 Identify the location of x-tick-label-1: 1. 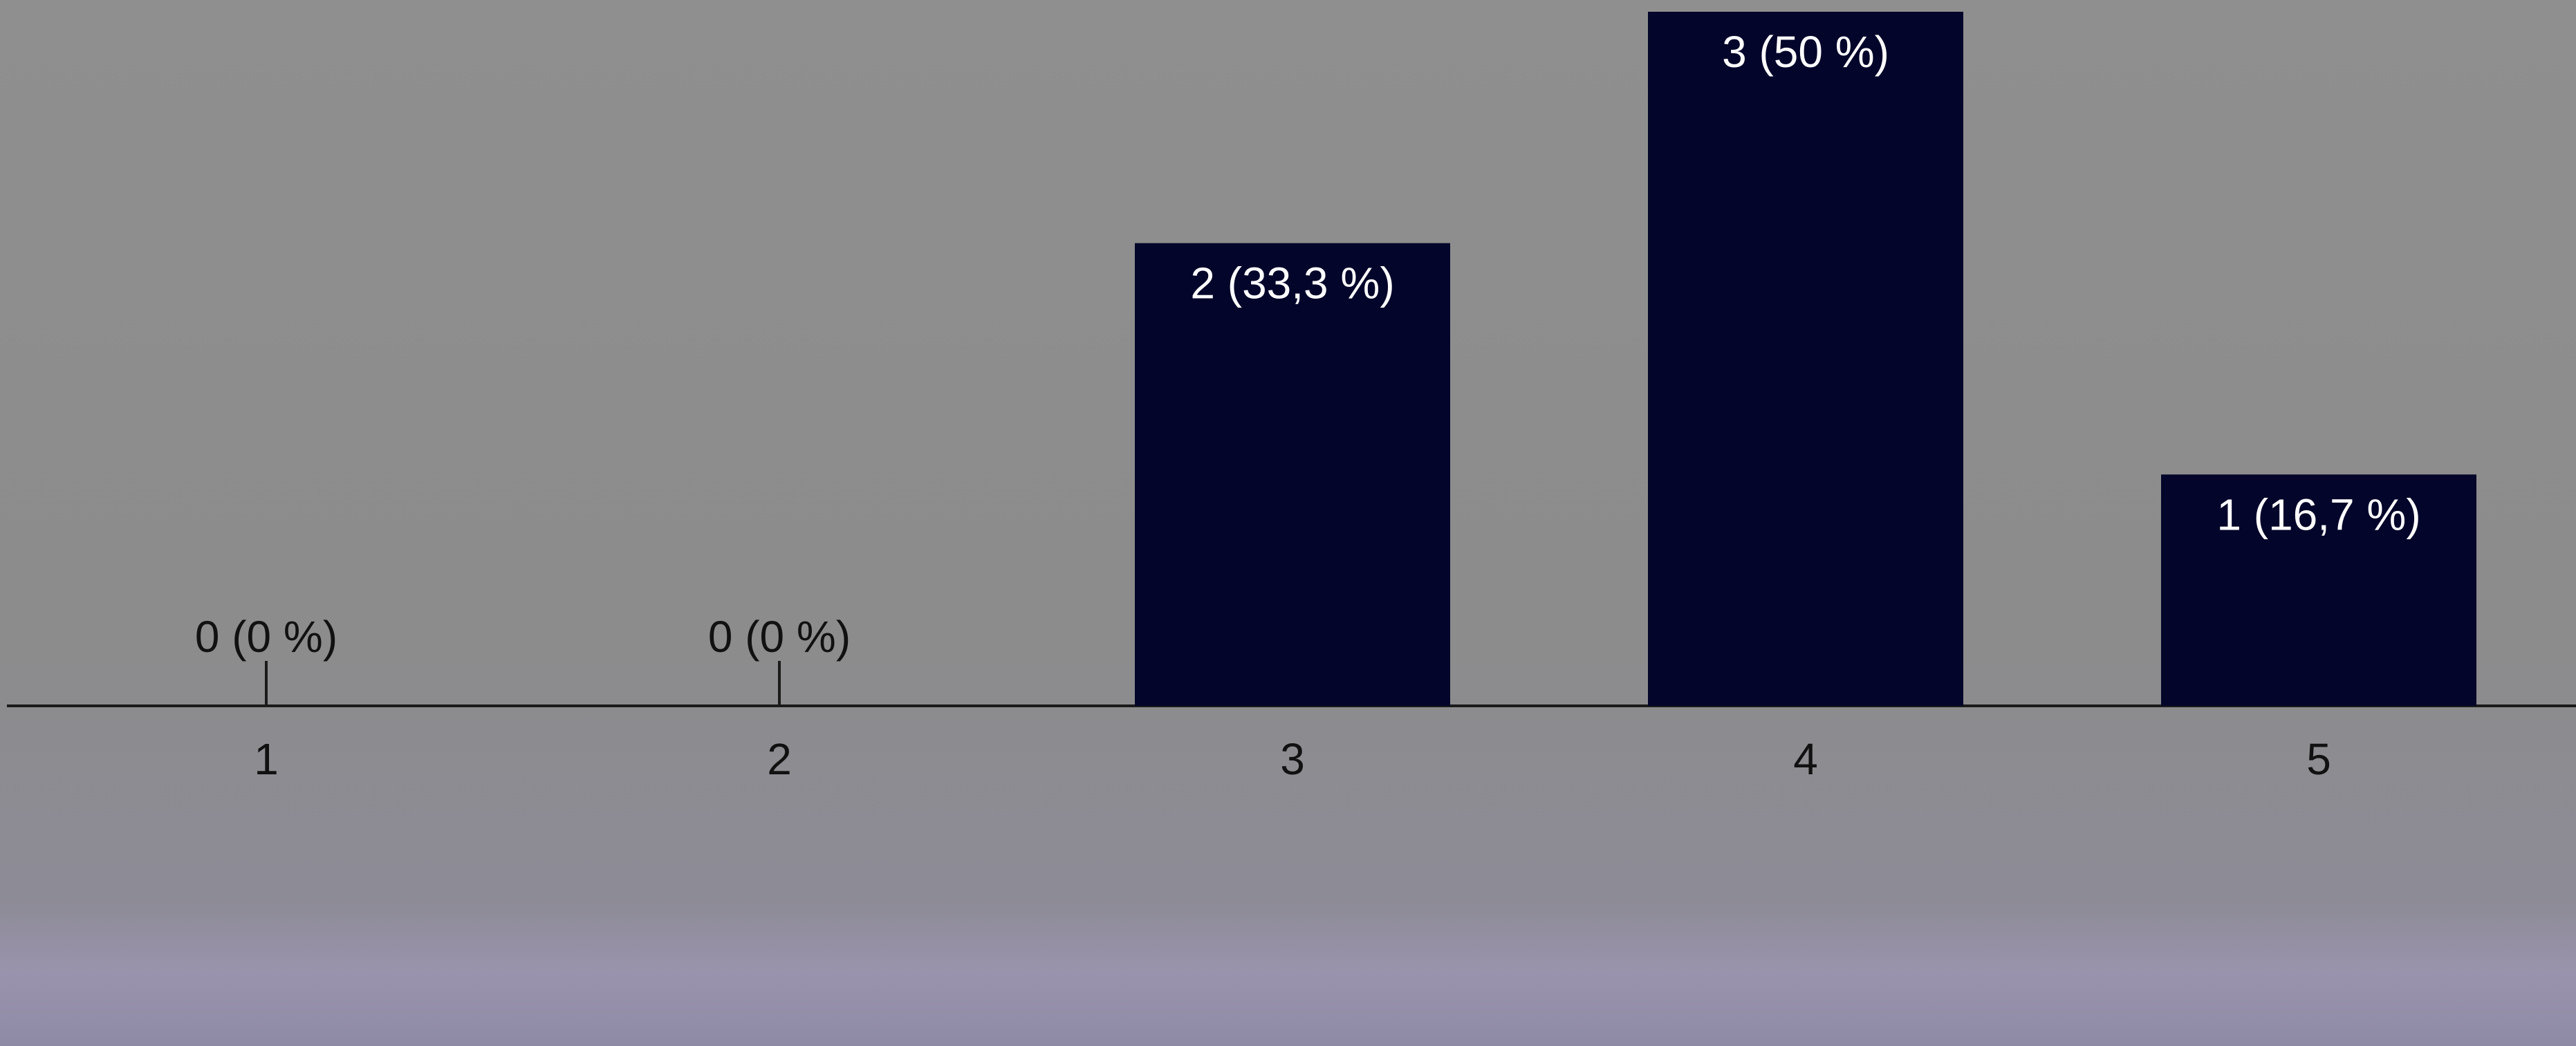
(267, 759).